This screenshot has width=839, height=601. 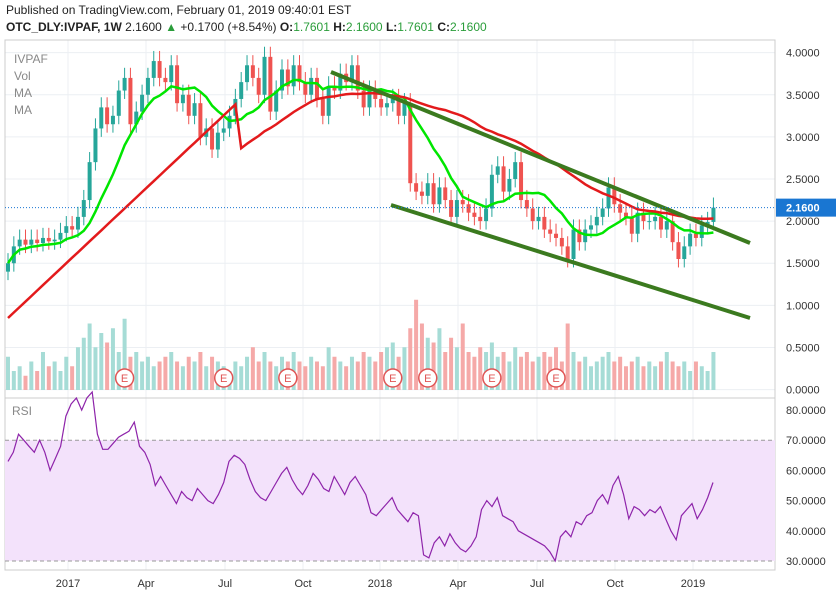 I want to click on ticker-label: IVPAF, so click(x=31, y=59).